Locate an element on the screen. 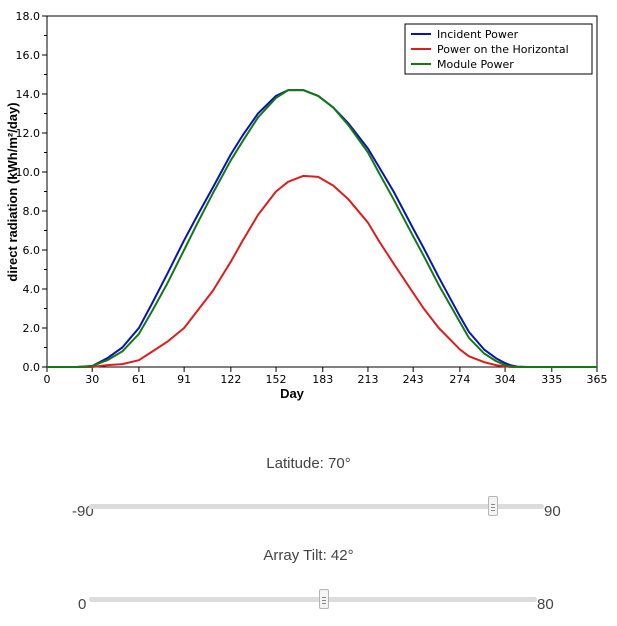  y-tick-label: 14.0 is located at coordinates (28, 94).